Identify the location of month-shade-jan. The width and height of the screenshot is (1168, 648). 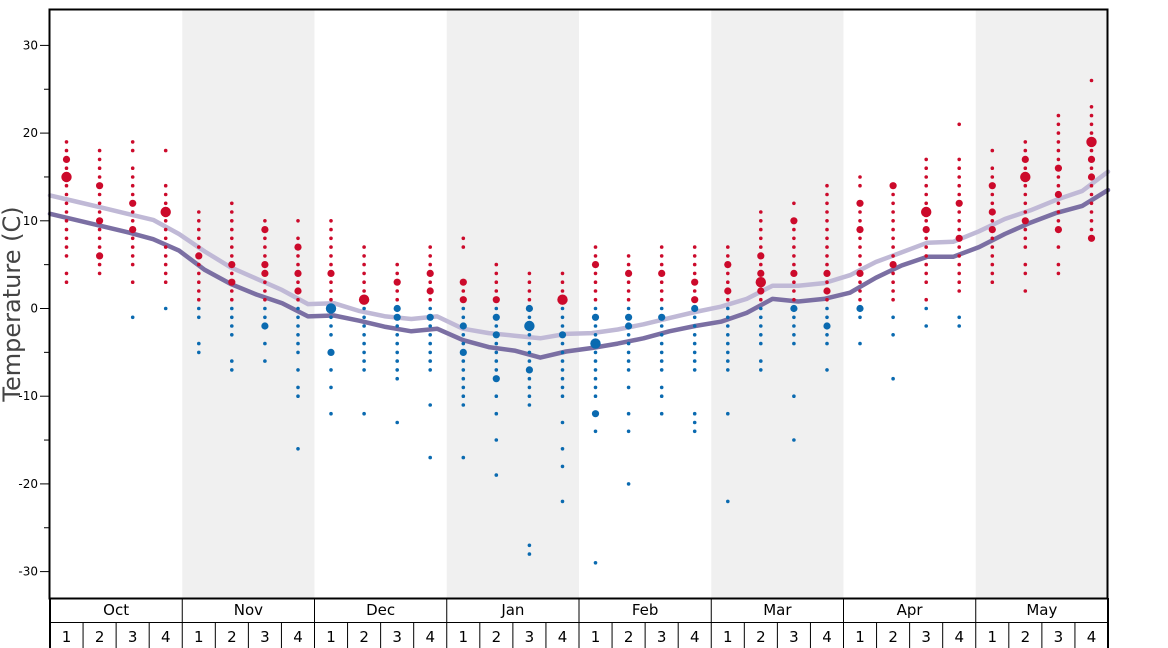
(512, 304).